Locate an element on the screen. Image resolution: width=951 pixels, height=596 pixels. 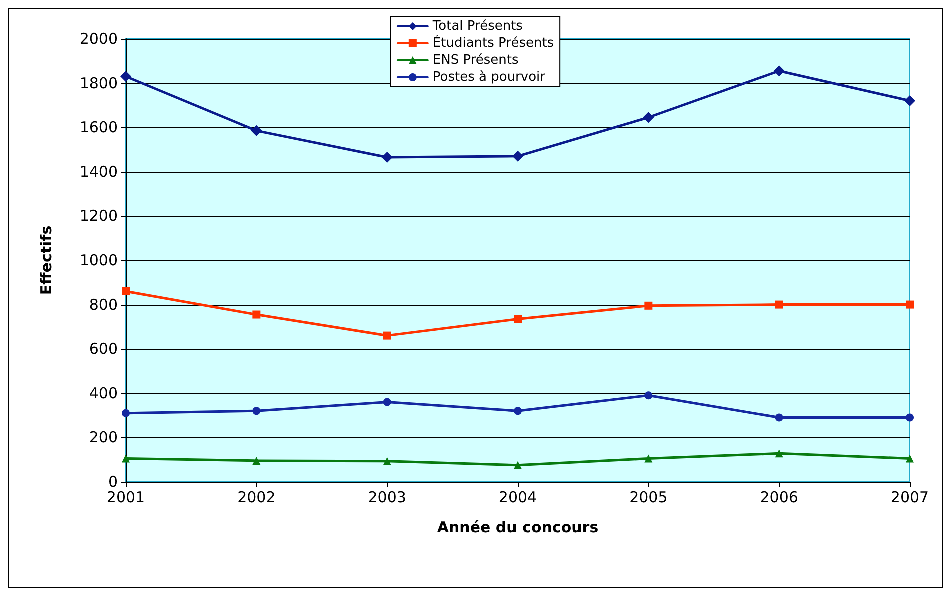
y-tick-label: 600 is located at coordinates (103, 349).